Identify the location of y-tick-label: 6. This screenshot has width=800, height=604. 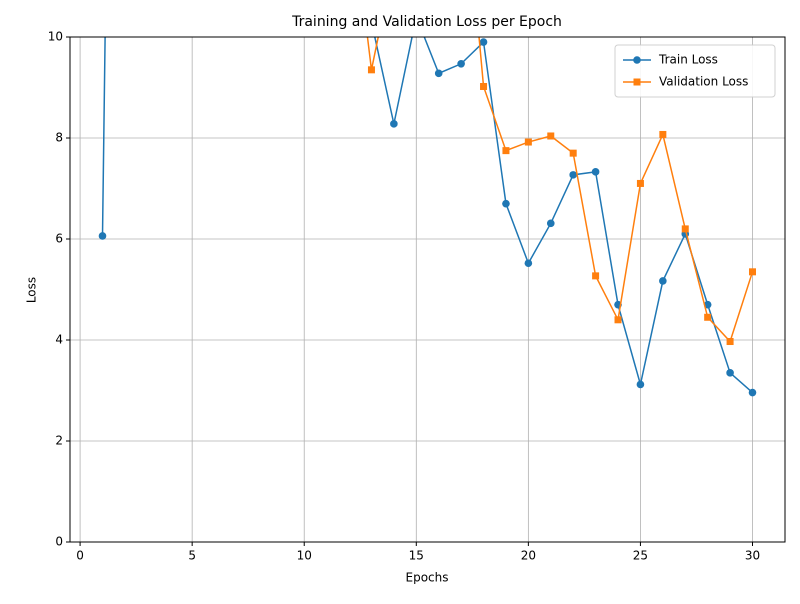
(59, 239).